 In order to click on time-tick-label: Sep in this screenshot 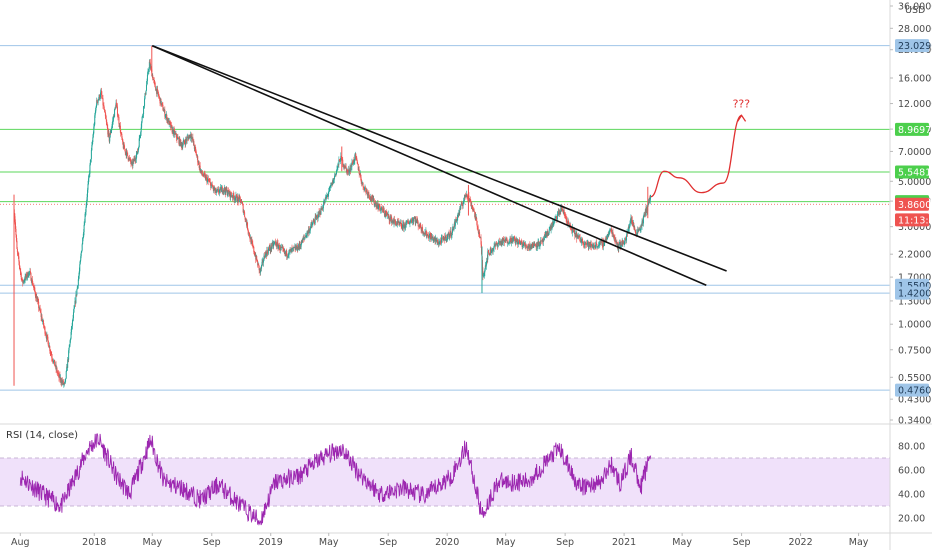, I will do `click(565, 542)`.